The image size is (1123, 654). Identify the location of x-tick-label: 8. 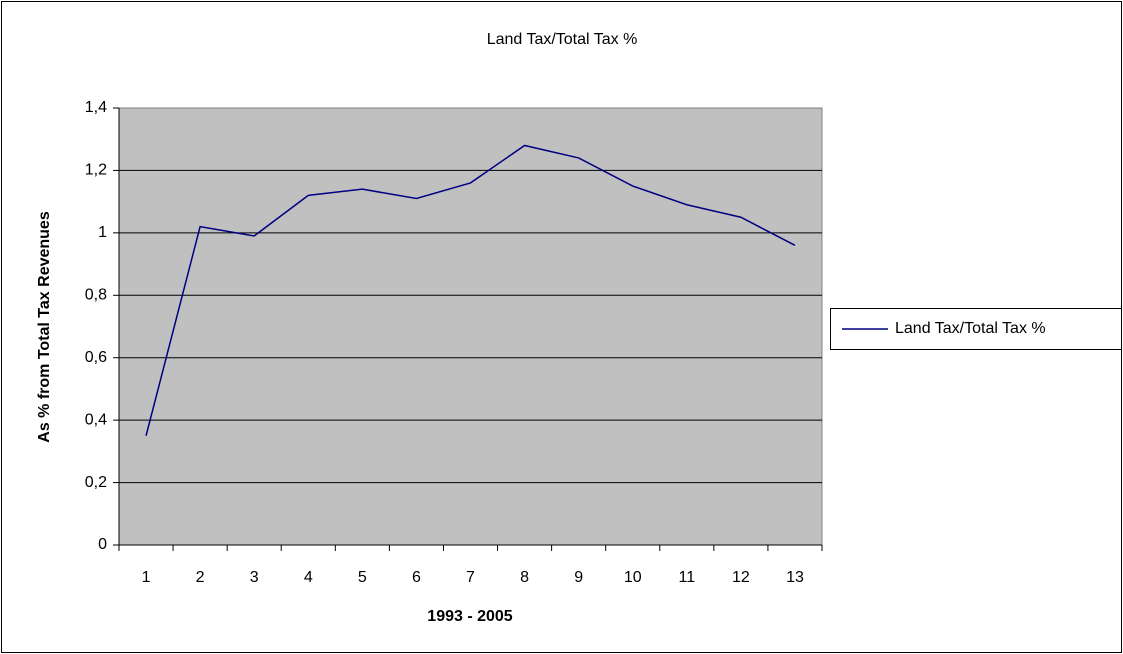
(524, 577).